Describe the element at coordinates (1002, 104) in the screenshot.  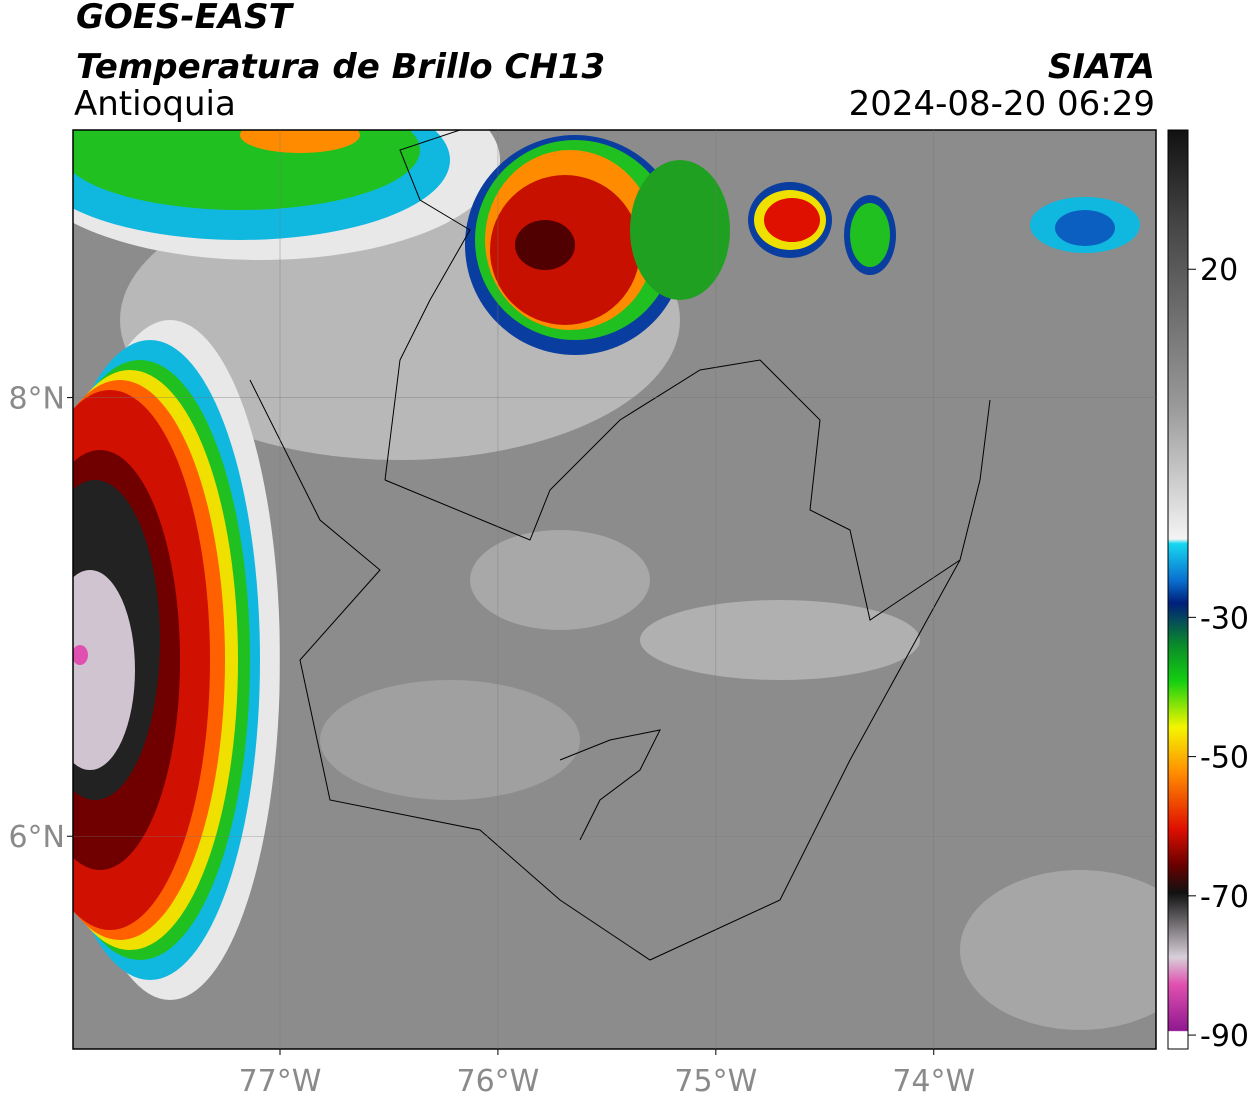
I see `datetime: 2024-08-20 06:29` at that location.